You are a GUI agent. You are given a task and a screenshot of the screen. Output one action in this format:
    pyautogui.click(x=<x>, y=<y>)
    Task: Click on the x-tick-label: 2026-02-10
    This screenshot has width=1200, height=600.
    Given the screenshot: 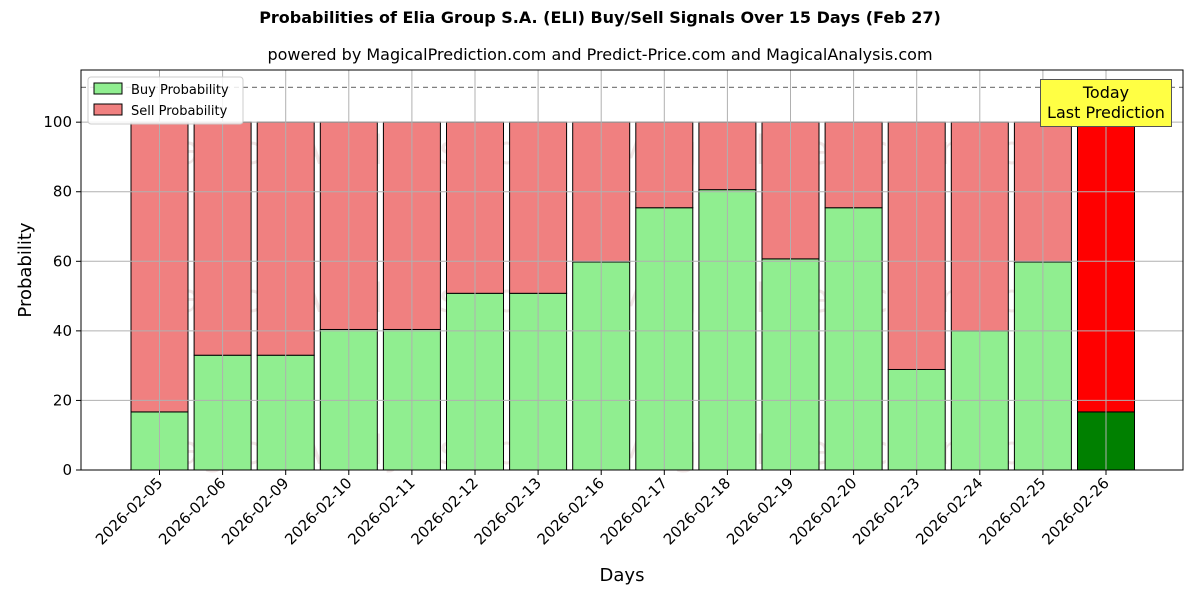 What is the action you would take?
    pyautogui.click(x=318, y=511)
    